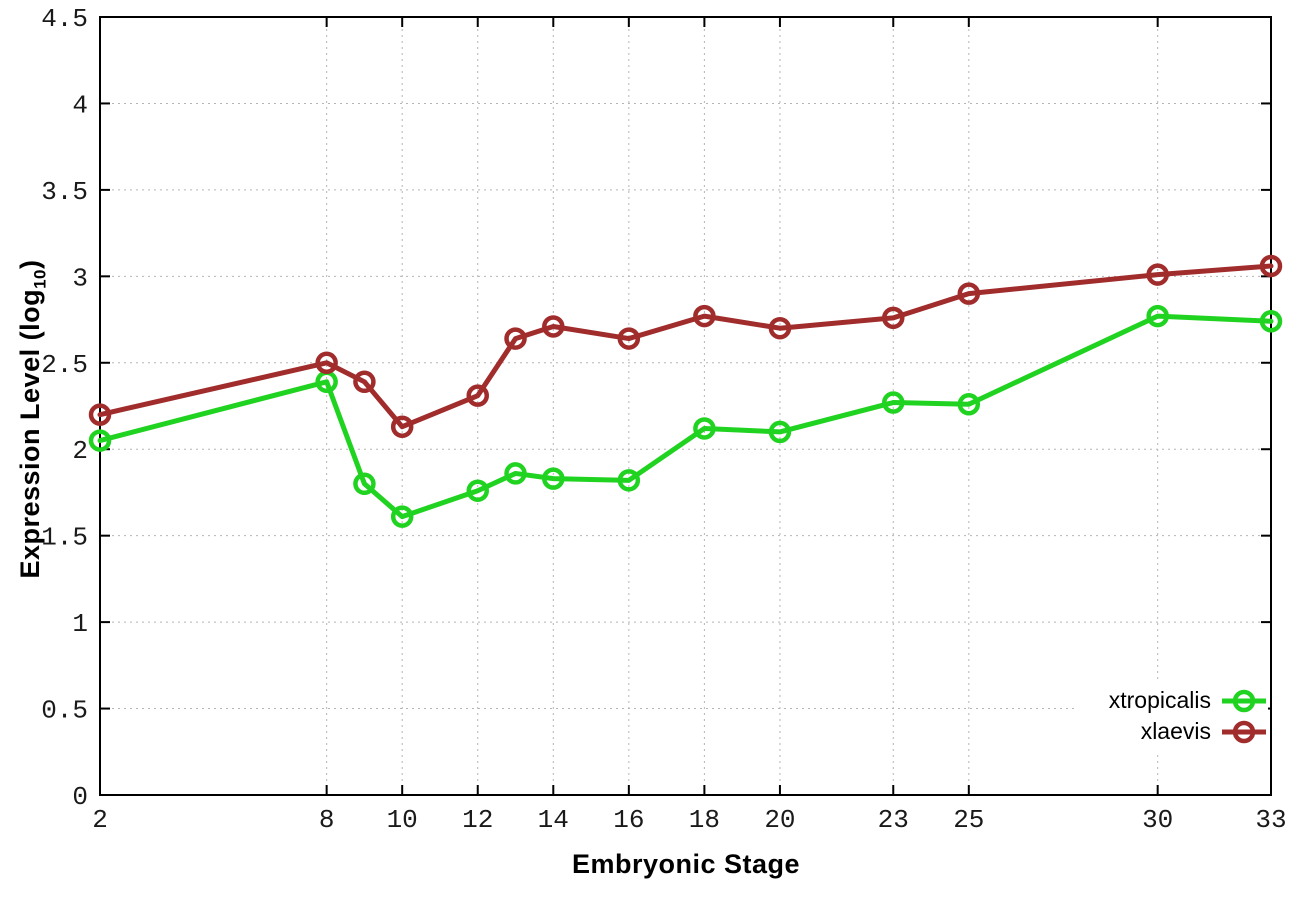 The height and width of the screenshot is (907, 1296). Describe the element at coordinates (1175, 731) in the screenshot. I see `legend-label-xlaevis: xlaevis` at that location.